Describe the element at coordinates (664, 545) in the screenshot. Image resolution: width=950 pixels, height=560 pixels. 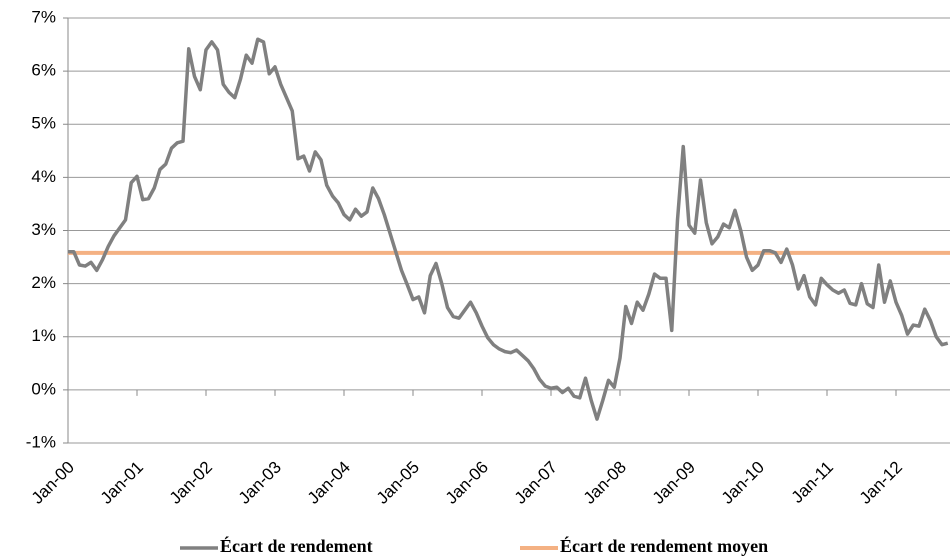
I see `legend-label: Écart de rendement moyen` at that location.